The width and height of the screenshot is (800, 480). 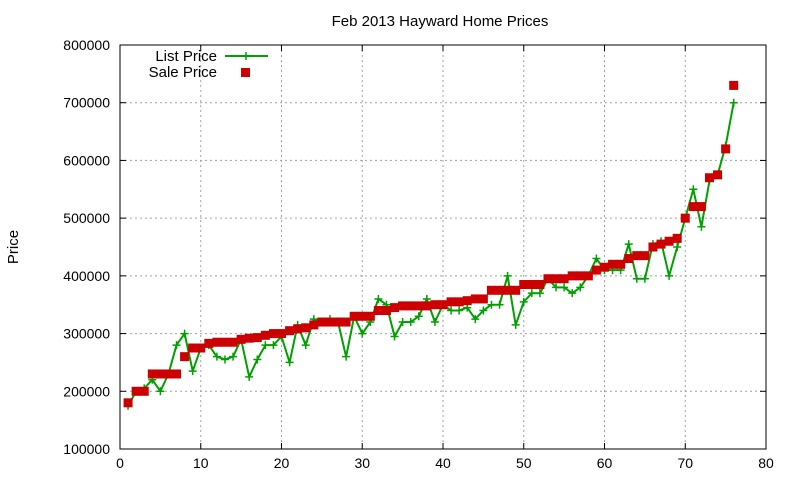 I want to click on y-tick-label: 300000, so click(x=86, y=334).